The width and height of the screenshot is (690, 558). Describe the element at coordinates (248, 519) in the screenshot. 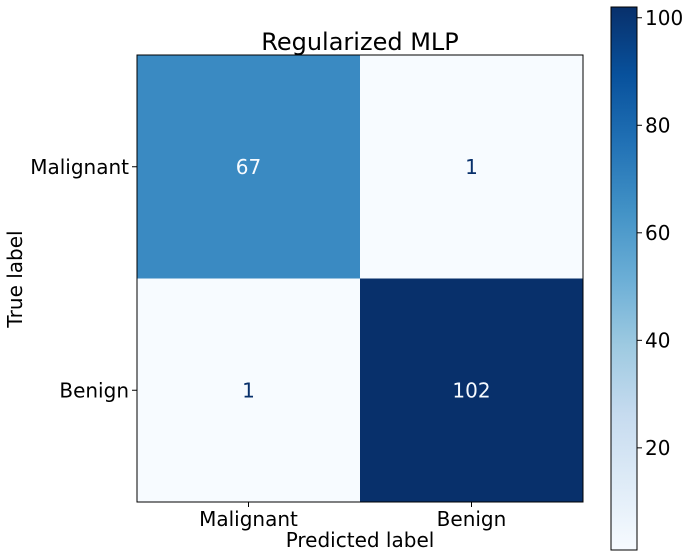

I see `x-tick-label: Malignant` at that location.